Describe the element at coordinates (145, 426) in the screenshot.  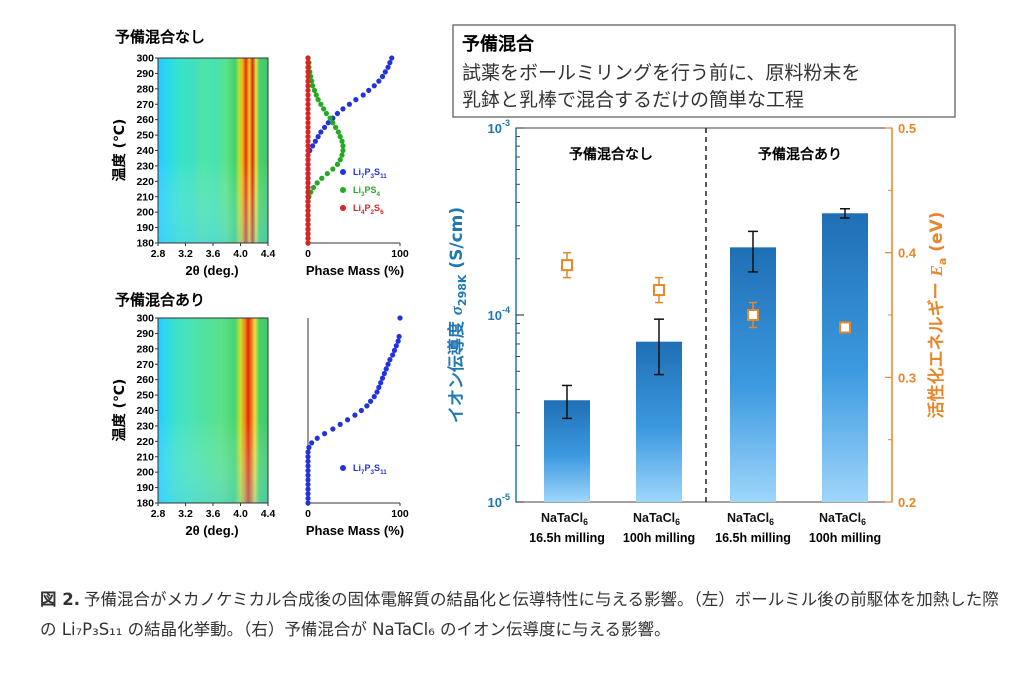
I see `y-tick-label: 230` at that location.